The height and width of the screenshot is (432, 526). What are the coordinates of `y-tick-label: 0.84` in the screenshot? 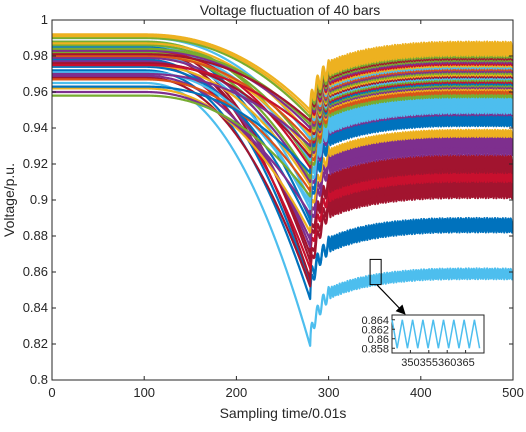 It's located at (35, 307).